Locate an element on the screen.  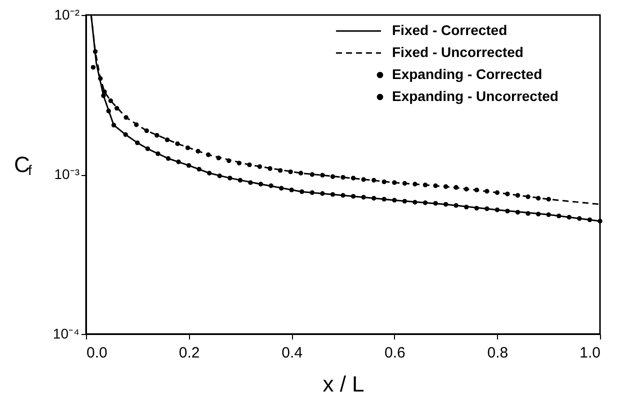
y-tick-label: 10⁻³ is located at coordinates (67, 174).